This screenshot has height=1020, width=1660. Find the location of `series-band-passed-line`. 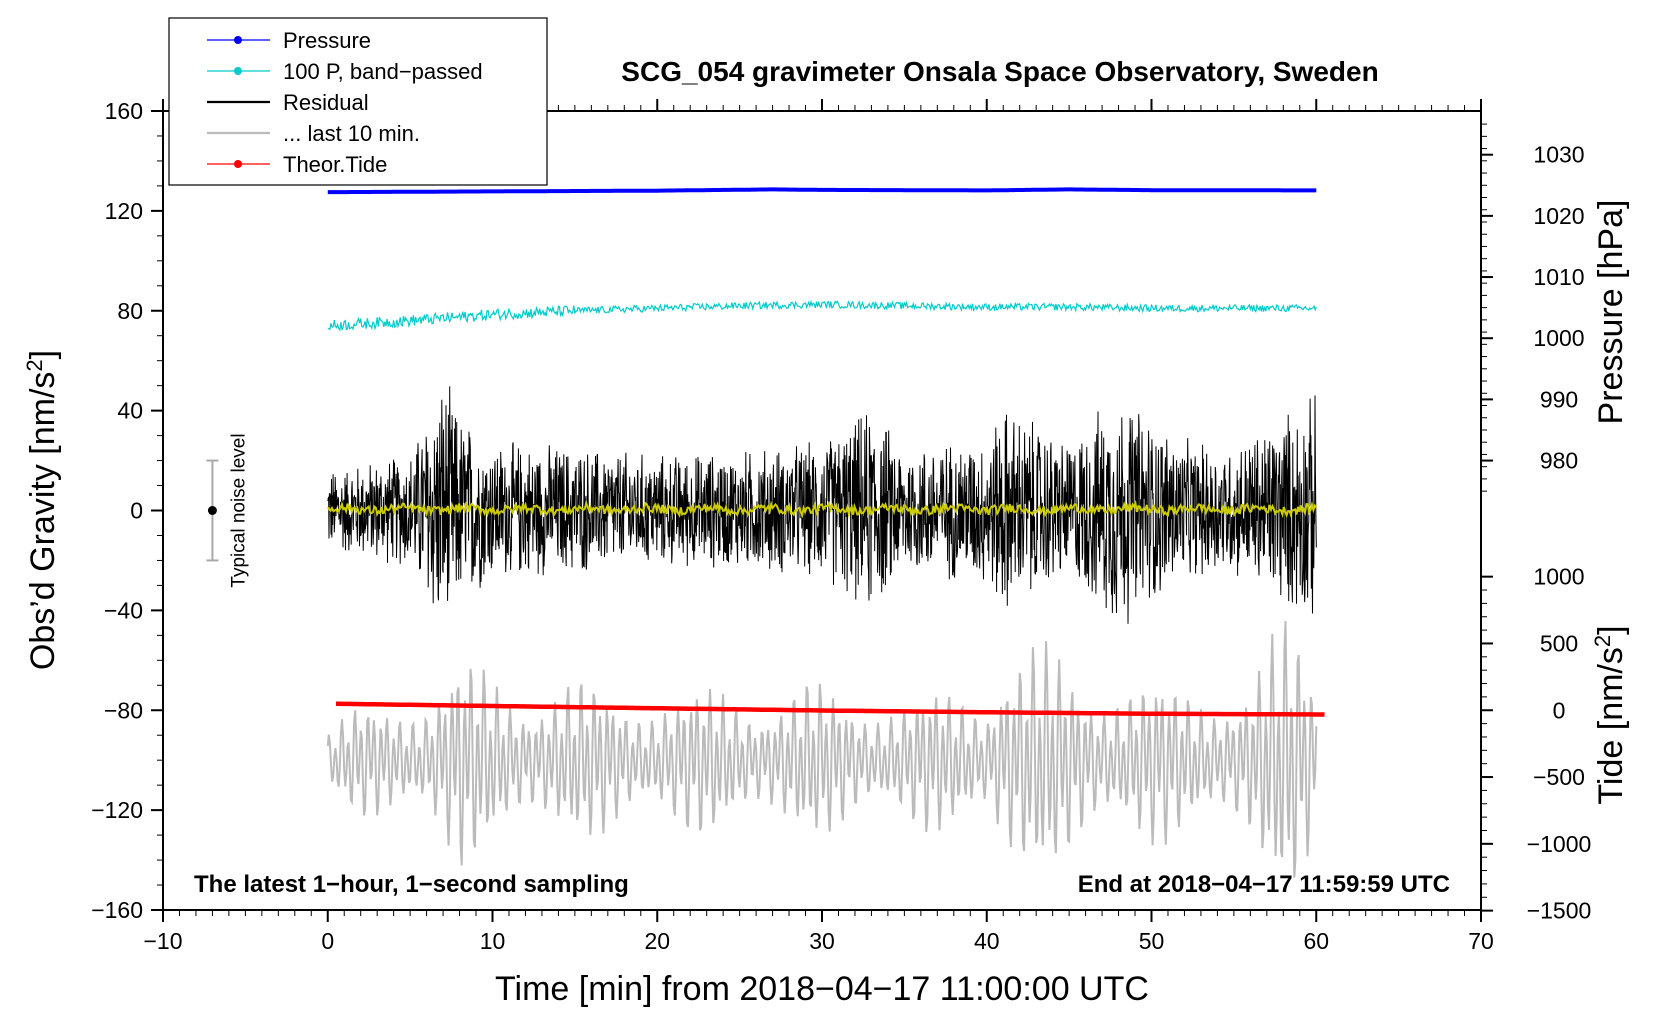

series-band-passed-line is located at coordinates (822, 315).